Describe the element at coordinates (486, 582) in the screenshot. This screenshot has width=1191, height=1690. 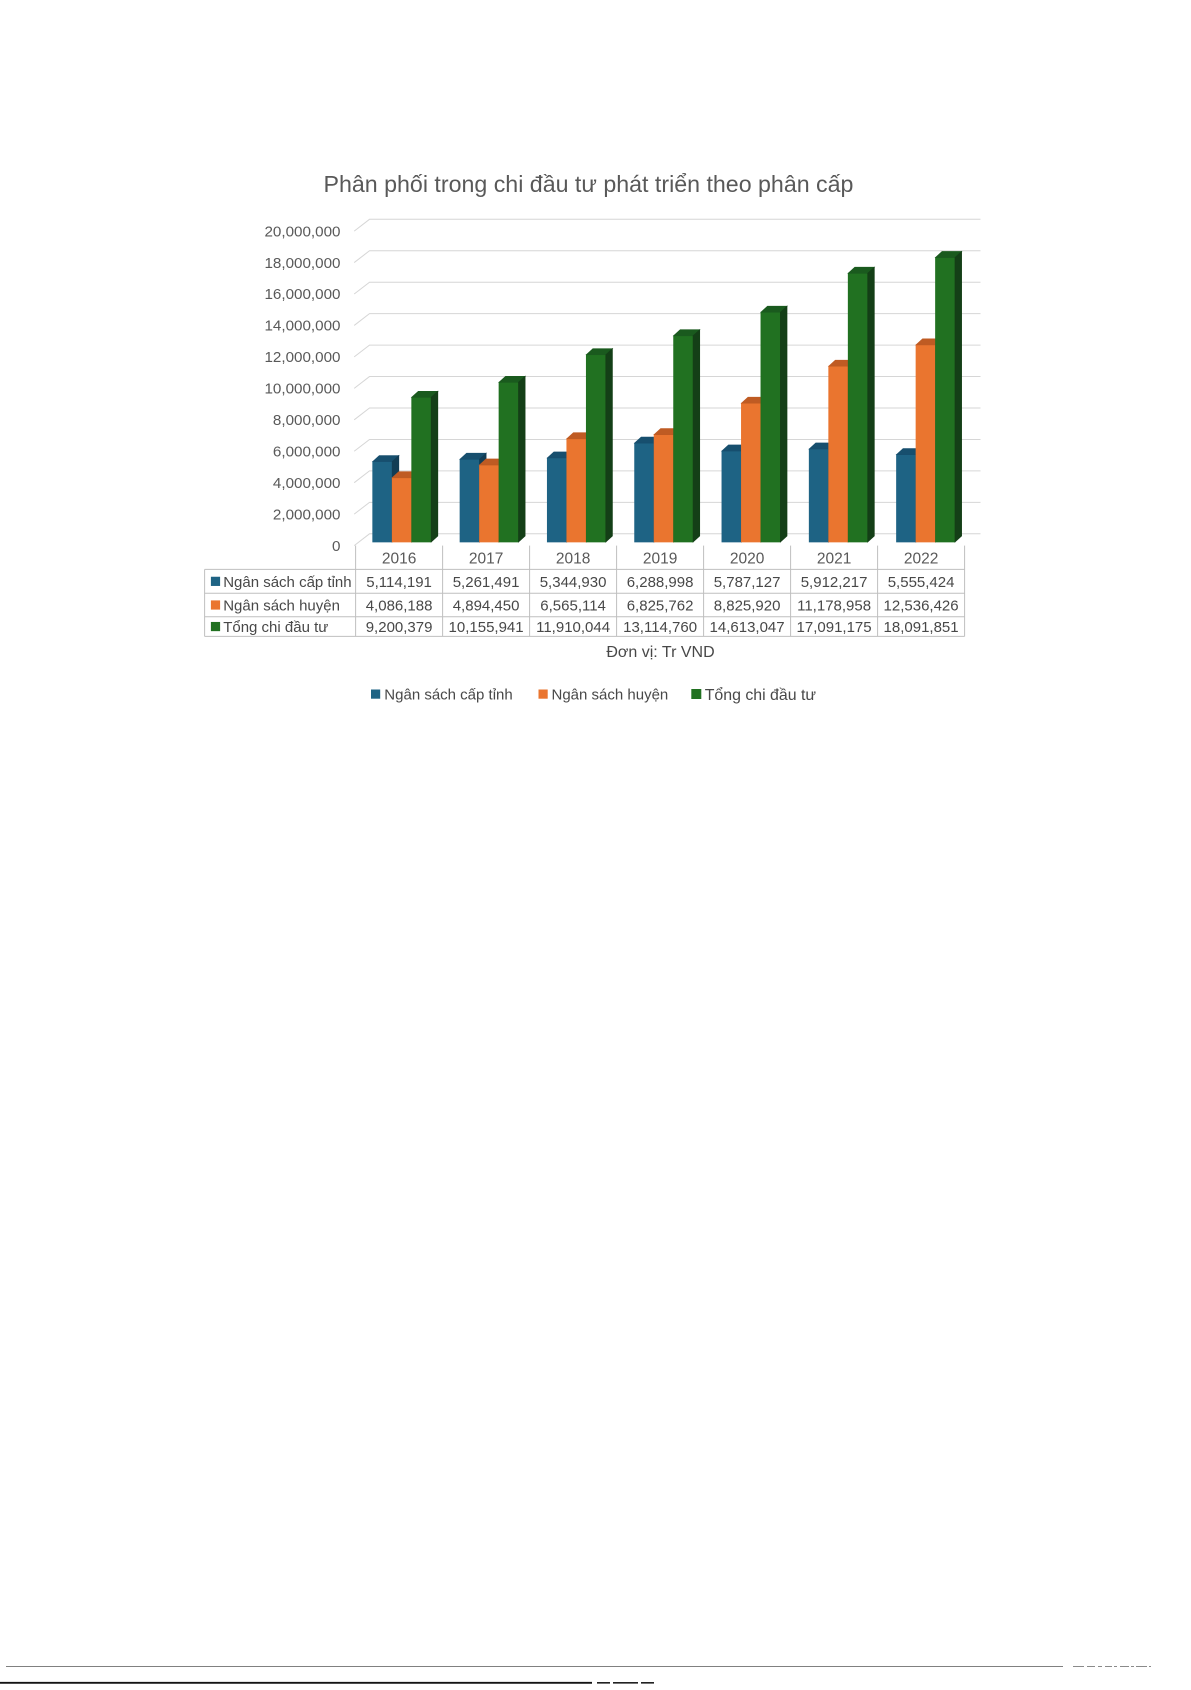
I see `svg-text: 5,261,491` at that location.